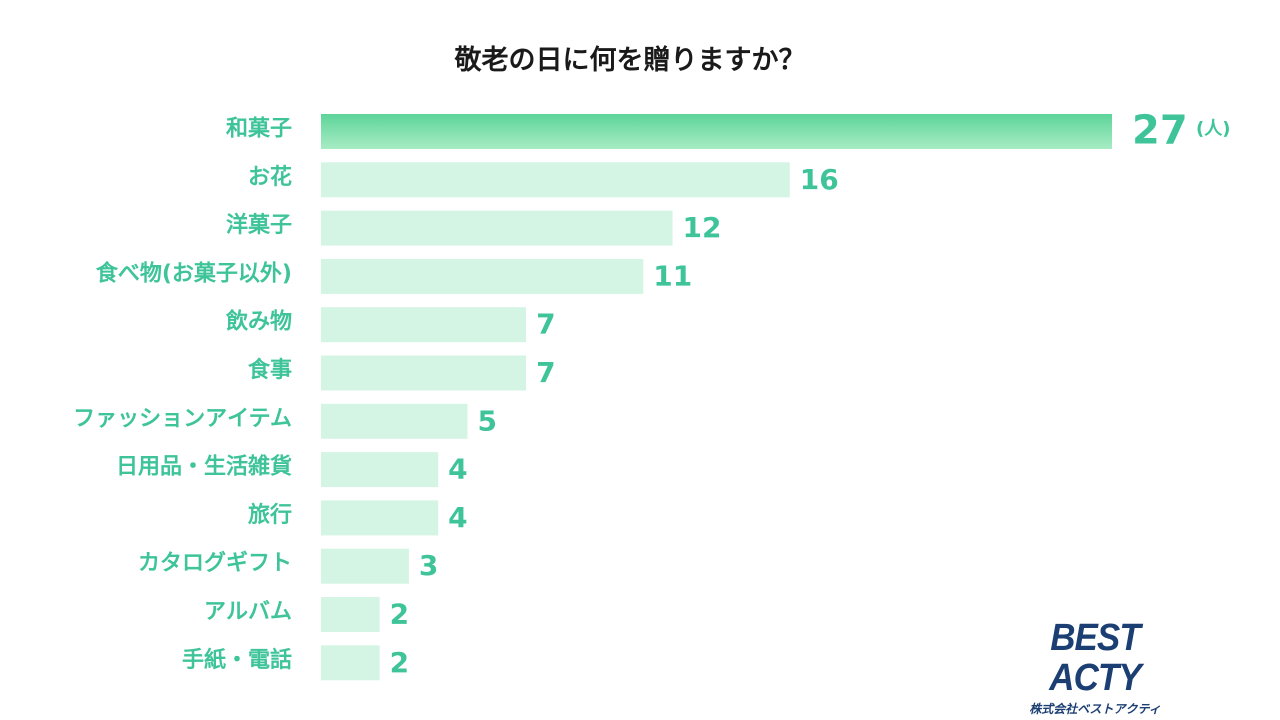 The width and height of the screenshot is (1280, 720). Describe the element at coordinates (270, 370) in the screenshot. I see `category-label: 食事` at that location.